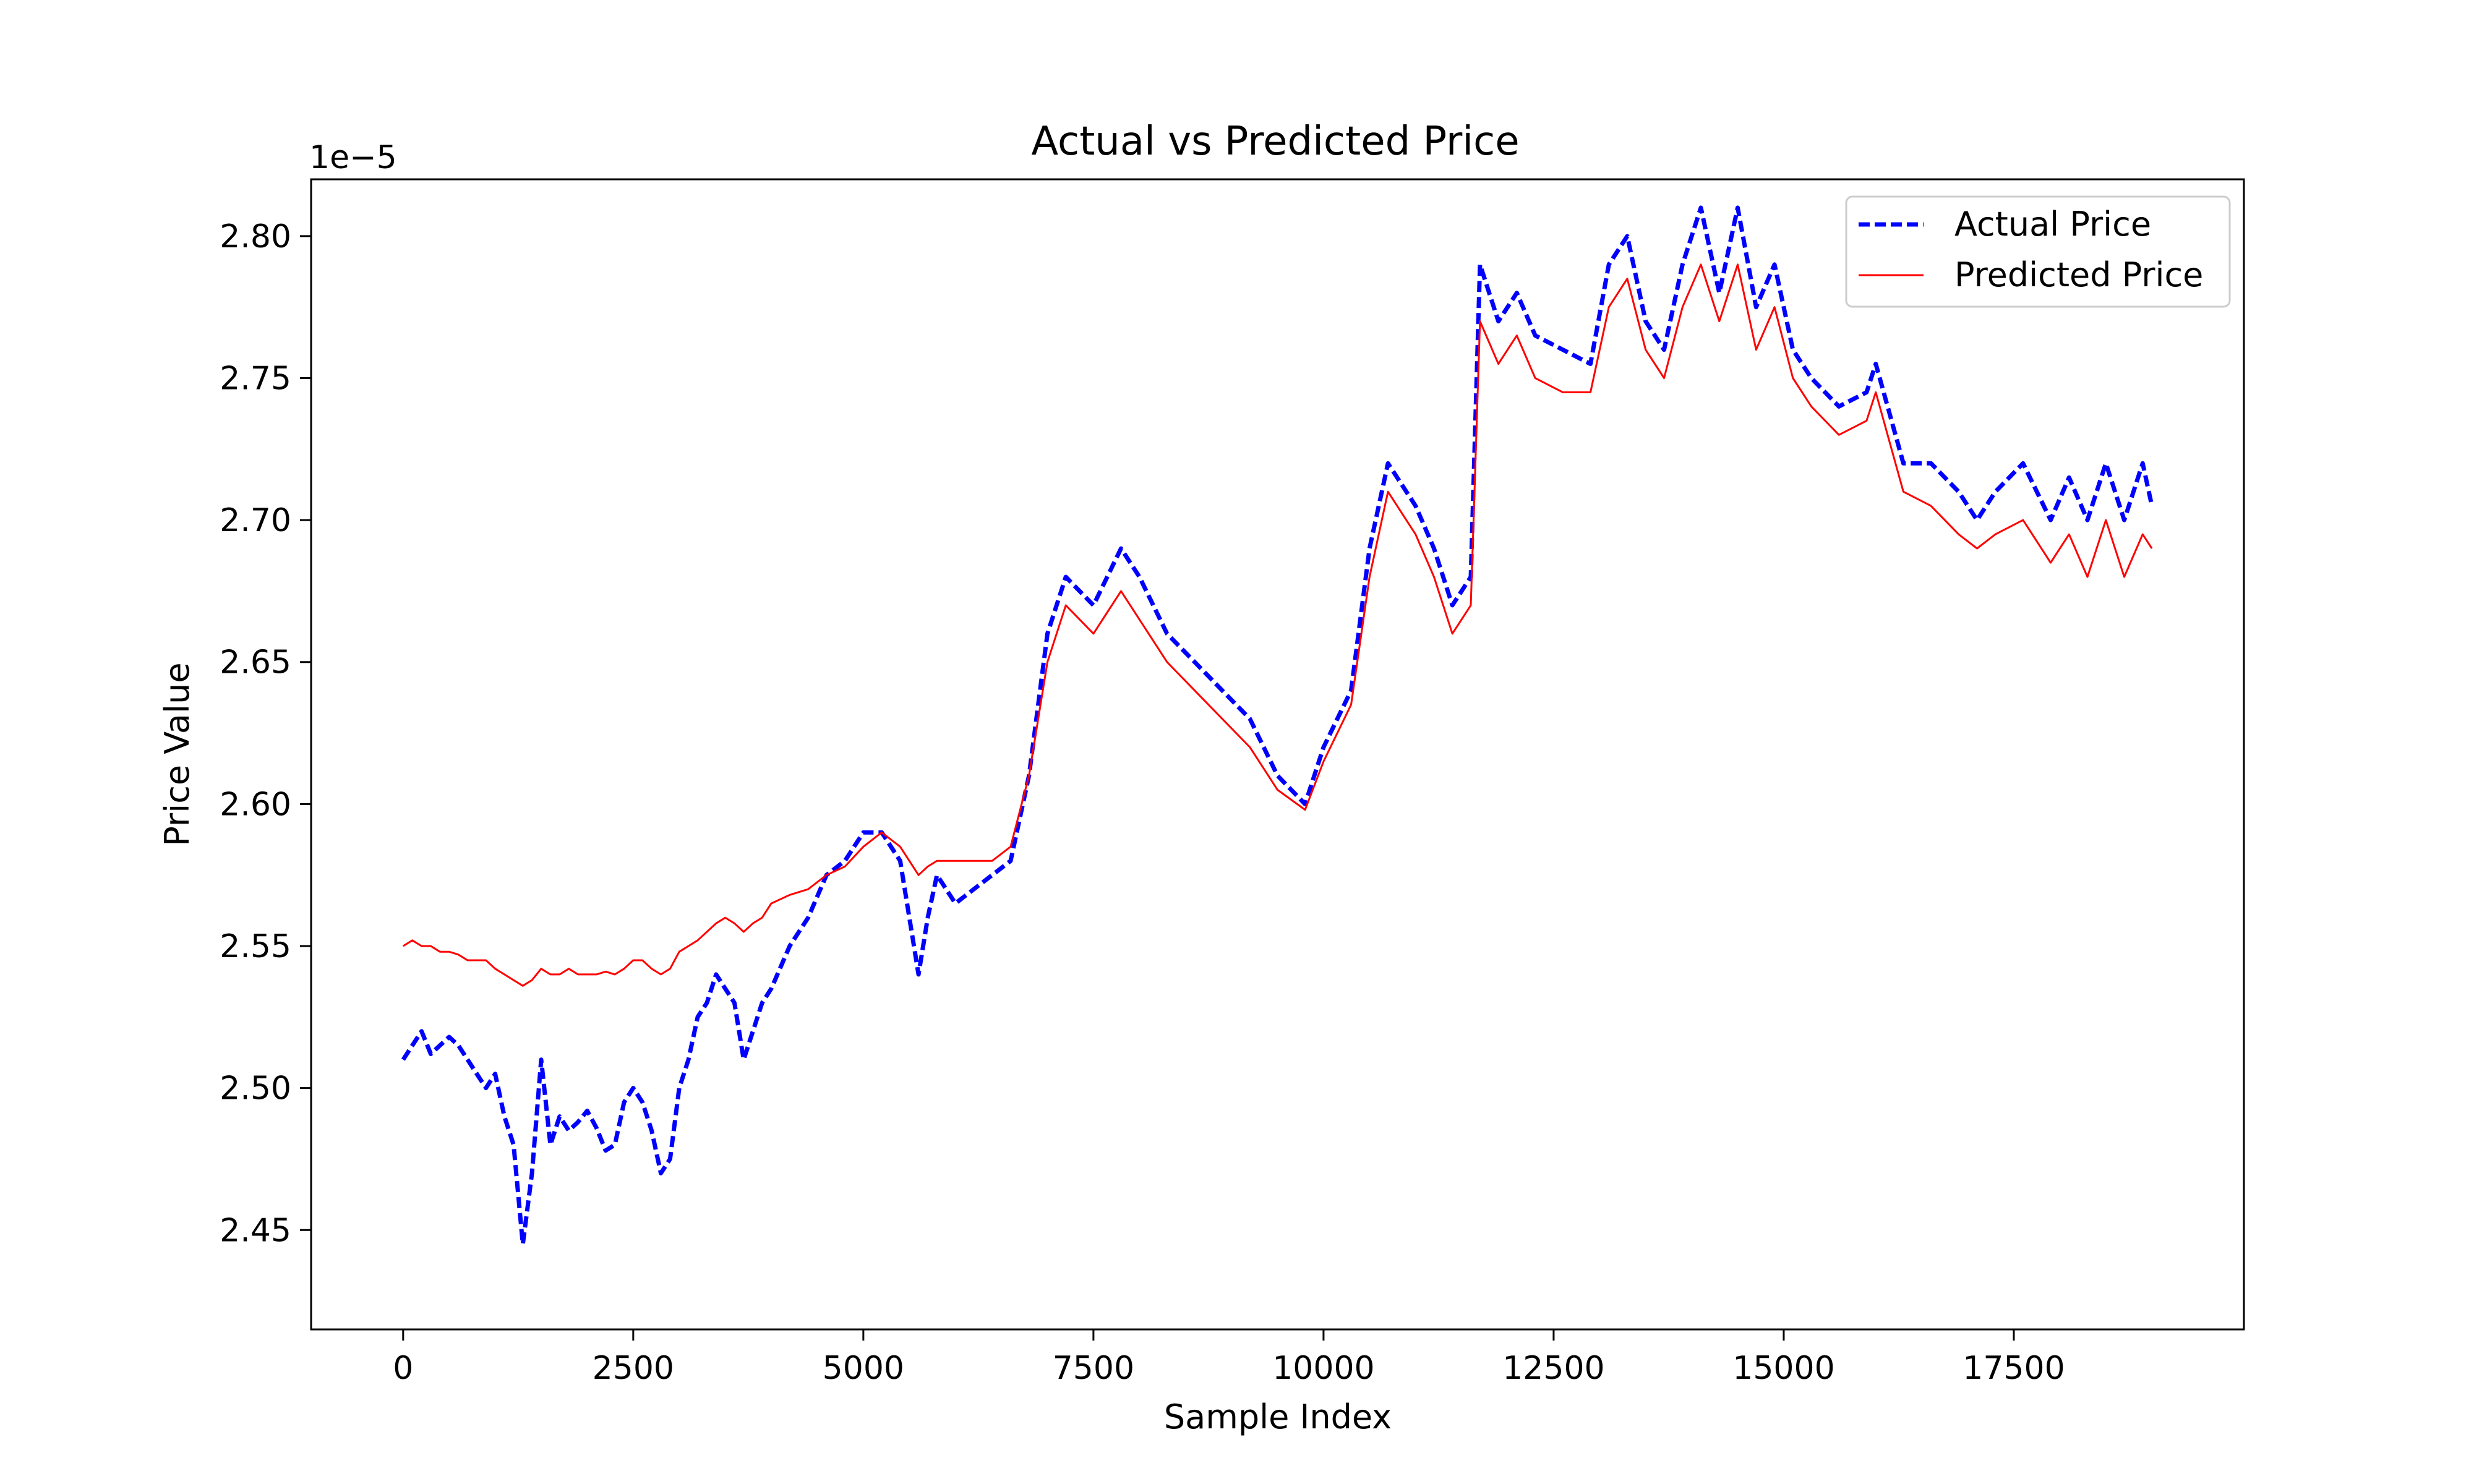 This screenshot has height=1484, width=2474. Describe the element at coordinates (255, 236) in the screenshot. I see `y-tick-label: 2.80` at that location.